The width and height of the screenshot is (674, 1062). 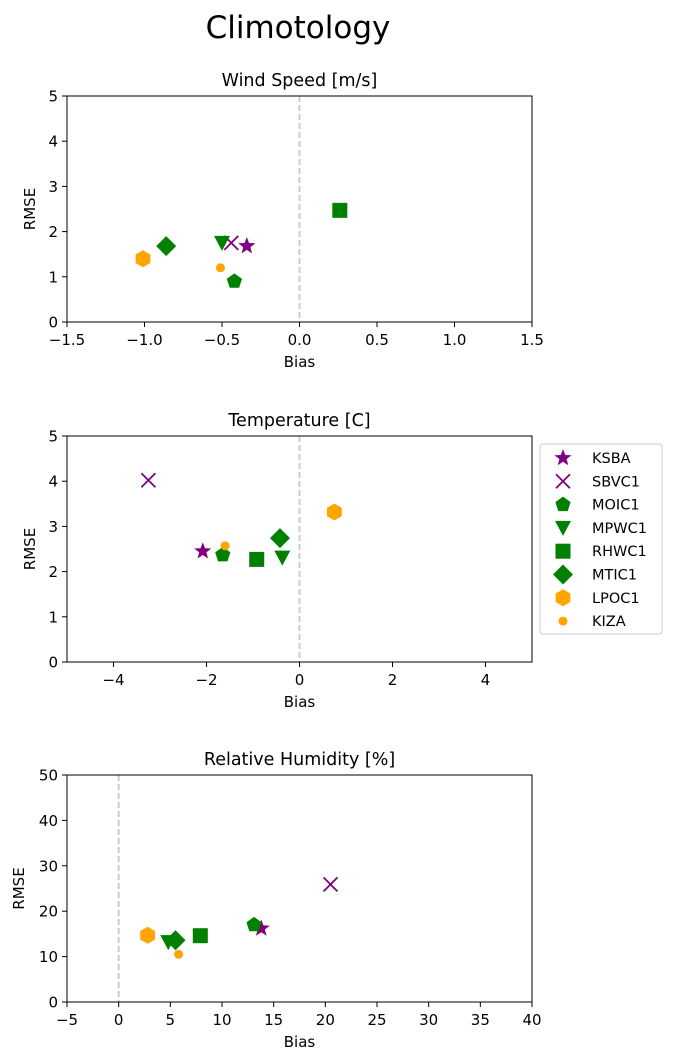 What do you see at coordinates (614, 576) in the screenshot?
I see `legend-label: MTIC1` at bounding box center [614, 576].